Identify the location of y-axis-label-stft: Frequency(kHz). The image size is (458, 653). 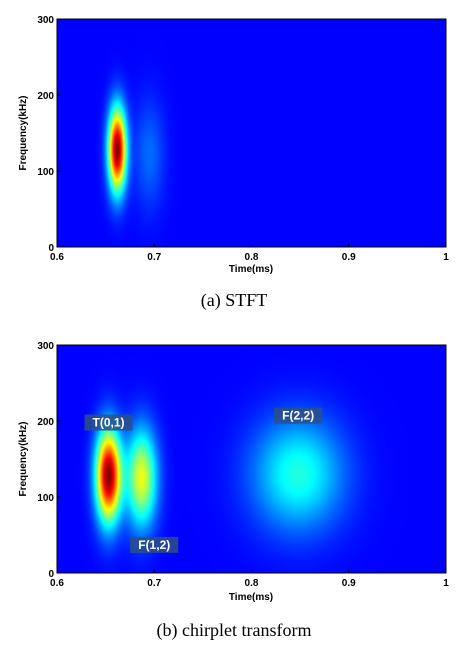
(23, 132).